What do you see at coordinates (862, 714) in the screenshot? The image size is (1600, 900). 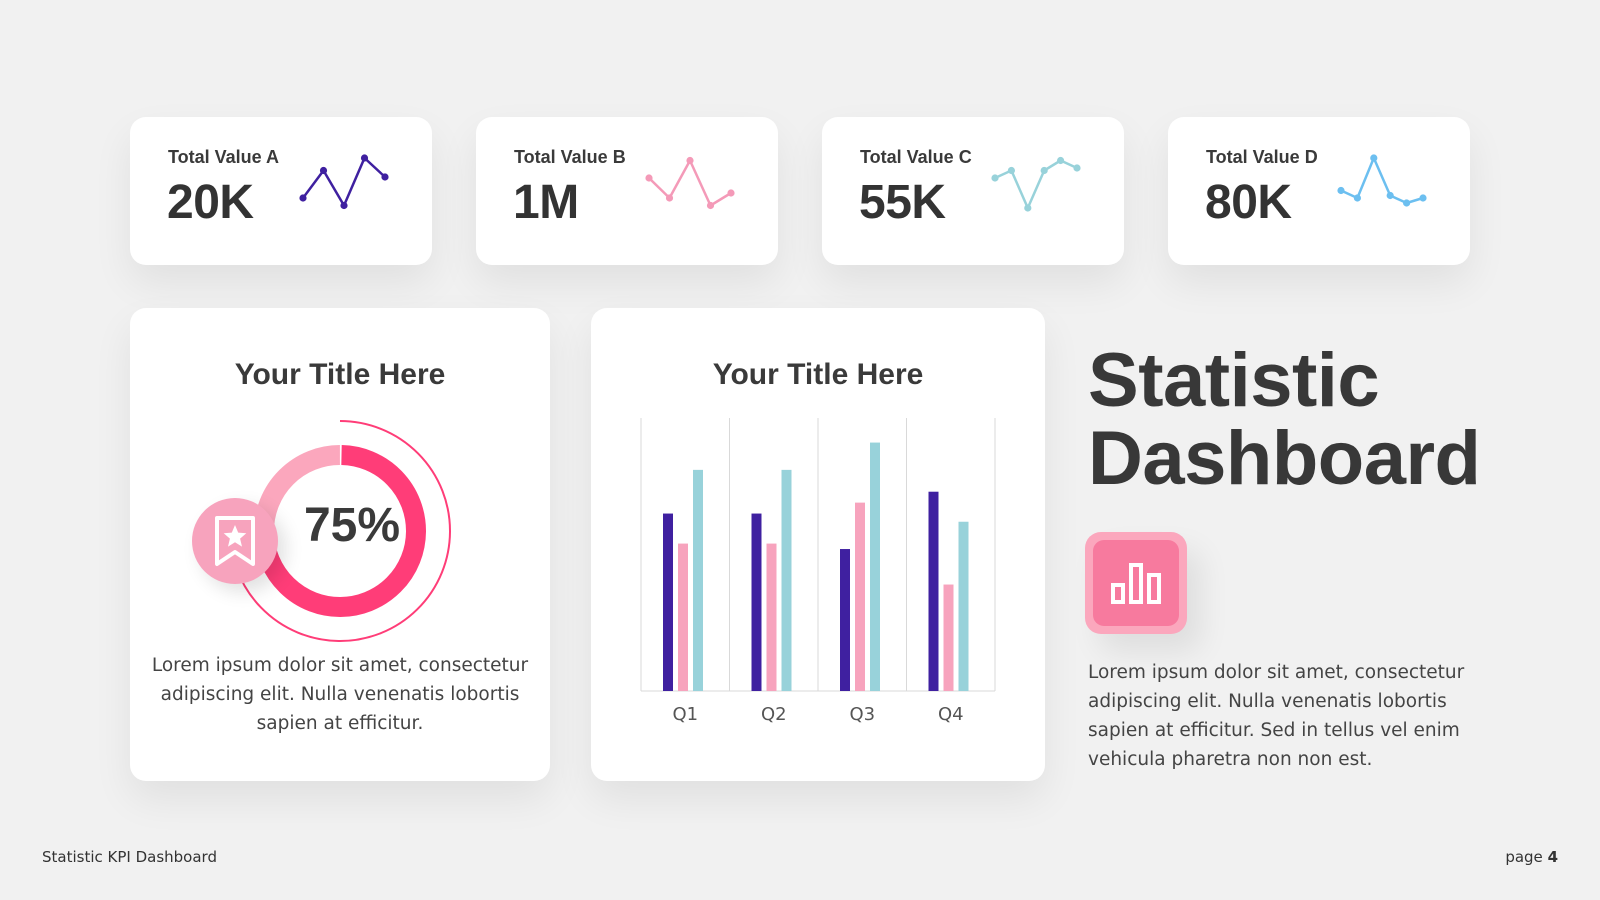 I see `x-tick-label: Q3` at bounding box center [862, 714].